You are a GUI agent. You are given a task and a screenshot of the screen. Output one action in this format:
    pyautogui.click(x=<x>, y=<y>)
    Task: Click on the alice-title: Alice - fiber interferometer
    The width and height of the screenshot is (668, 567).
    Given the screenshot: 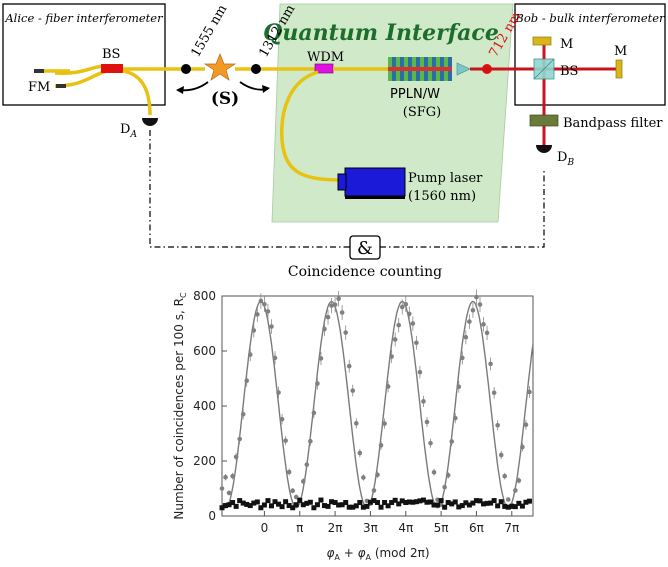 What is the action you would take?
    pyautogui.click(x=84, y=18)
    